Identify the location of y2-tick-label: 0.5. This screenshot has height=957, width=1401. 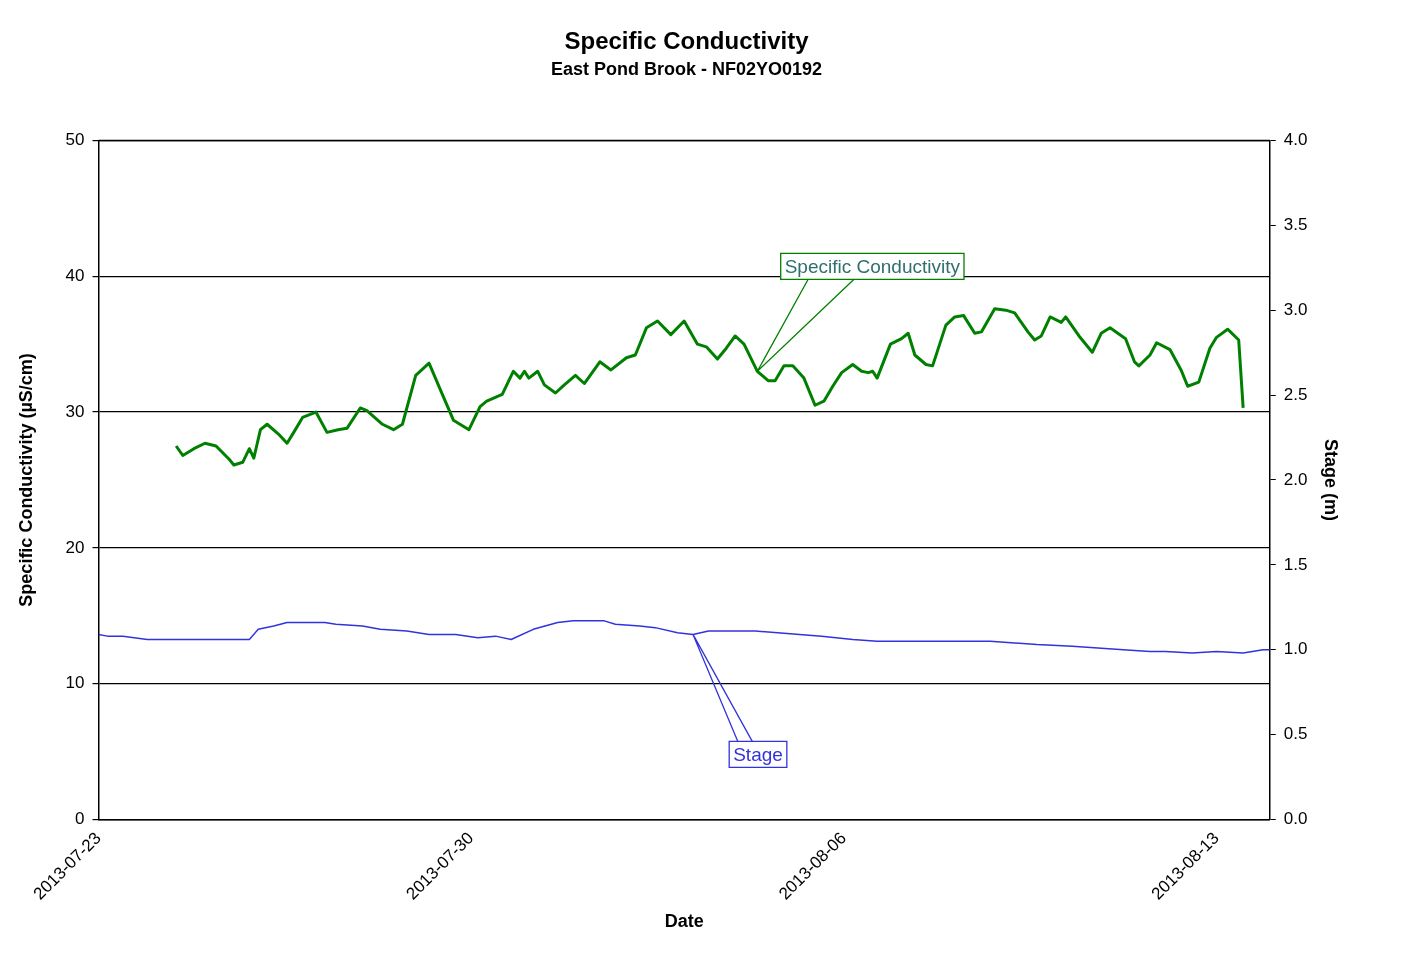
(1295, 734).